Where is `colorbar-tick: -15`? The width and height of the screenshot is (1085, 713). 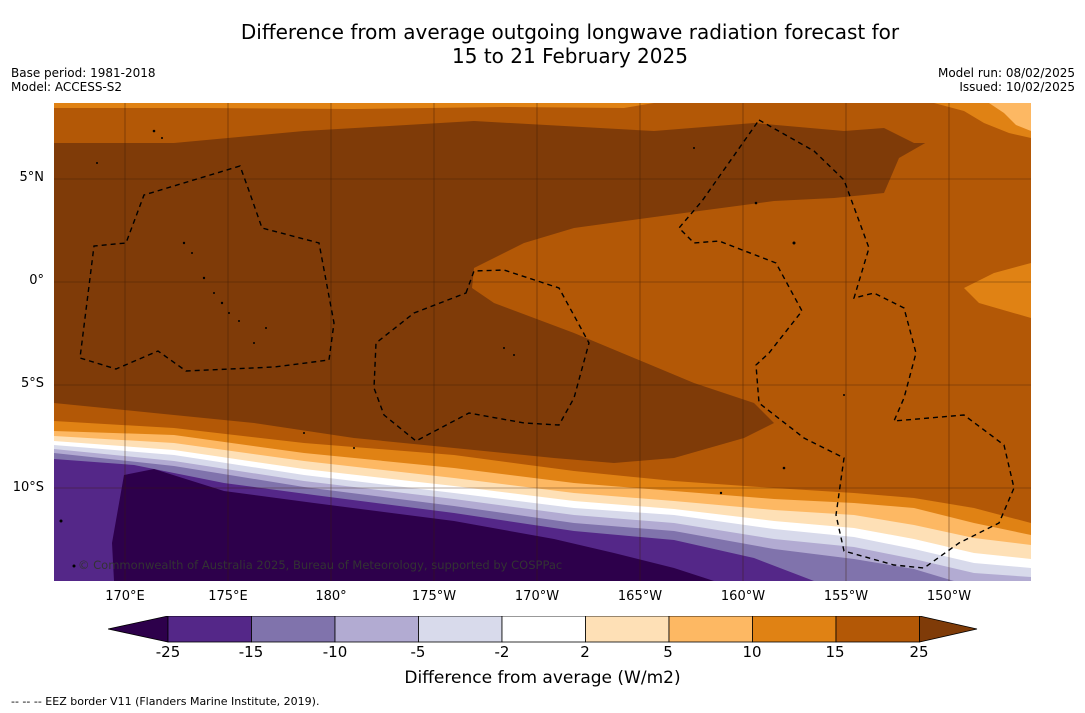
colorbar-tick: -15 is located at coordinates (251, 652).